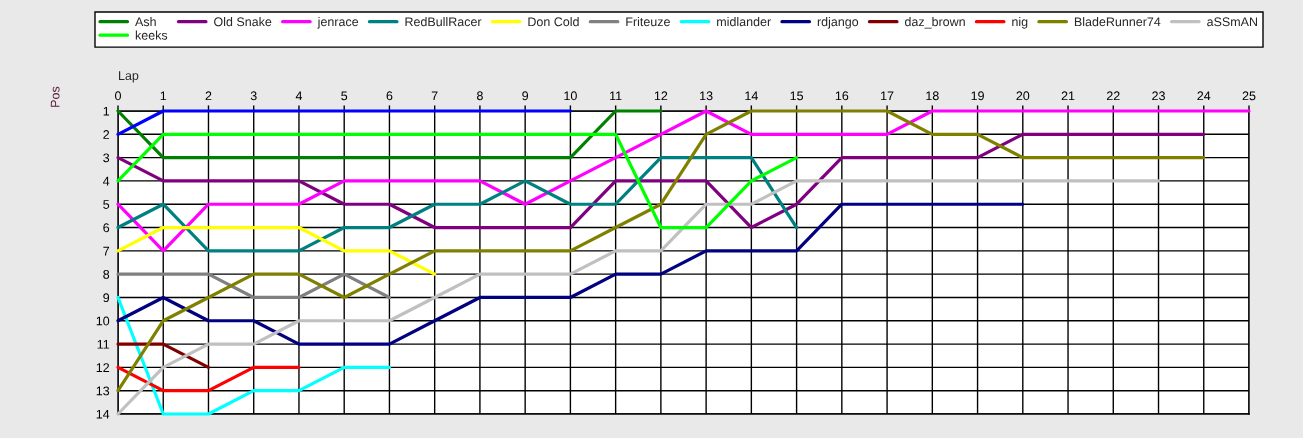 The width and height of the screenshot is (1303, 438). What do you see at coordinates (163, 96) in the screenshot?
I see `x-tick-label: 1` at bounding box center [163, 96].